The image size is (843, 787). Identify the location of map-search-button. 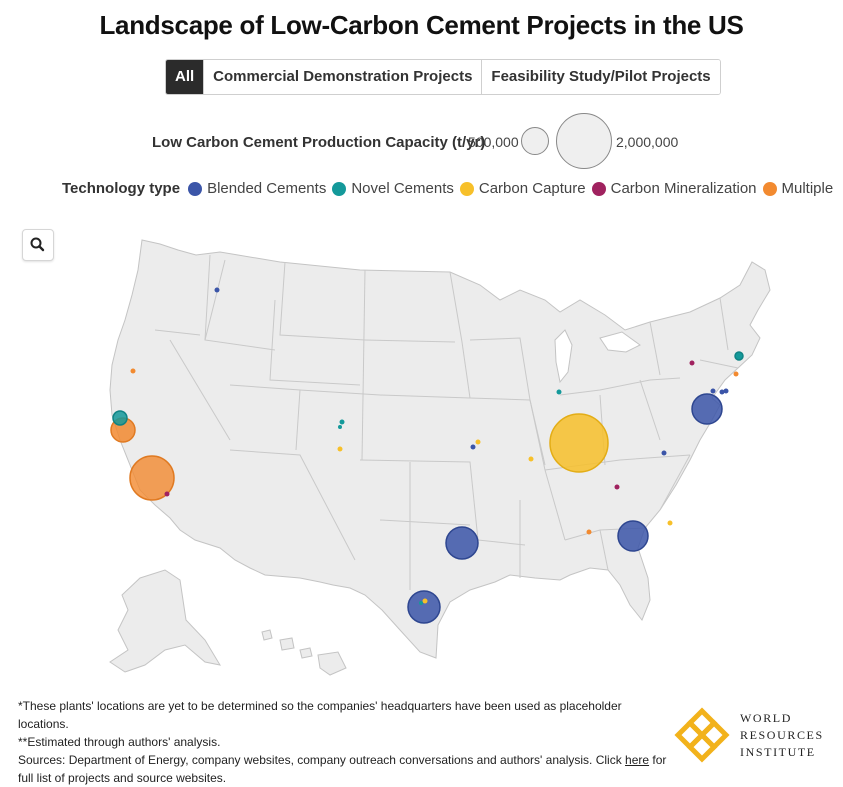
(38, 245).